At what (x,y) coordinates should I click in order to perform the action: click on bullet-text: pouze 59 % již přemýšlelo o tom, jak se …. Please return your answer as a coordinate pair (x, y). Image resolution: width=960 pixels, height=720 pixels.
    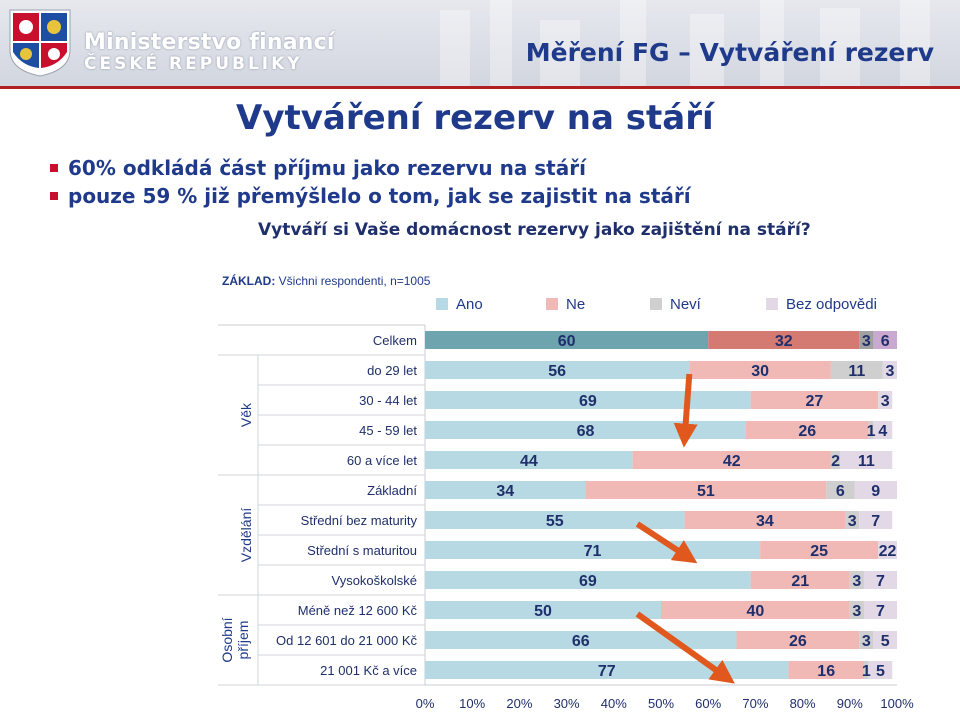
    Looking at the image, I should click on (379, 196).